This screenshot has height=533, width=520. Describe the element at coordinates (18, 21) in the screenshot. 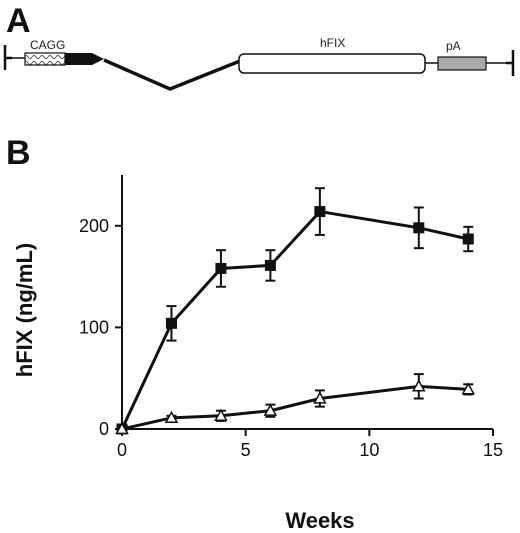

I see `panel-a-label: A` at that location.